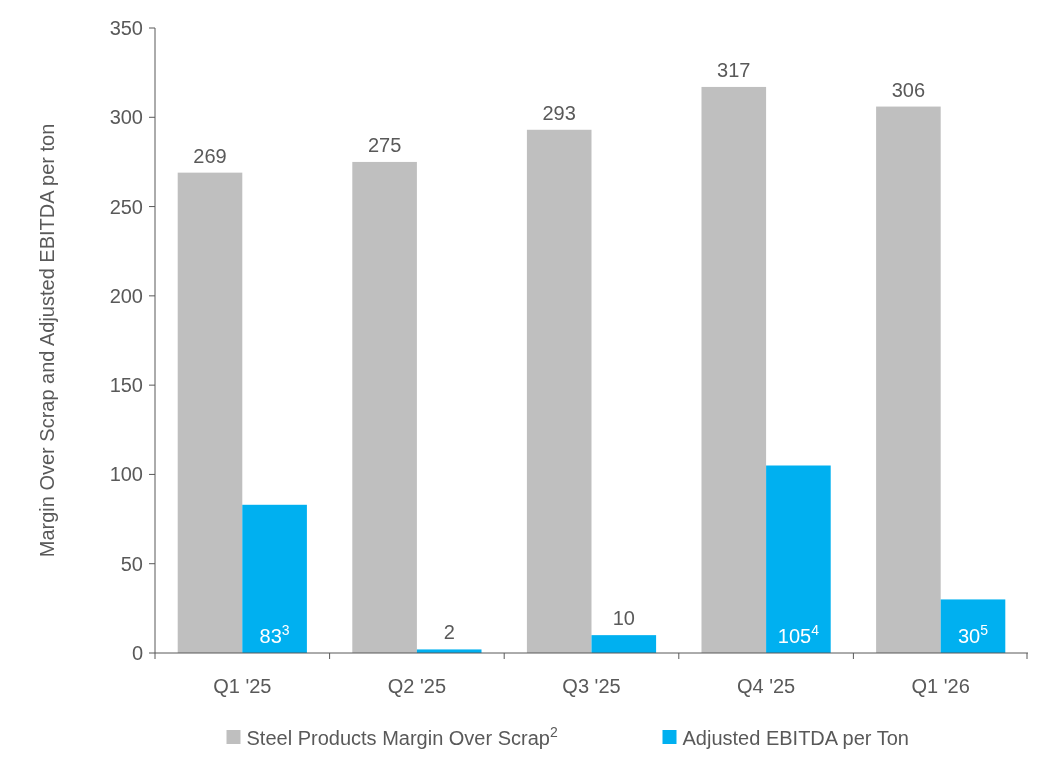 The height and width of the screenshot is (765, 1043). What do you see at coordinates (798, 634) in the screenshot?
I see `data-label: 105$^{4}$` at bounding box center [798, 634].